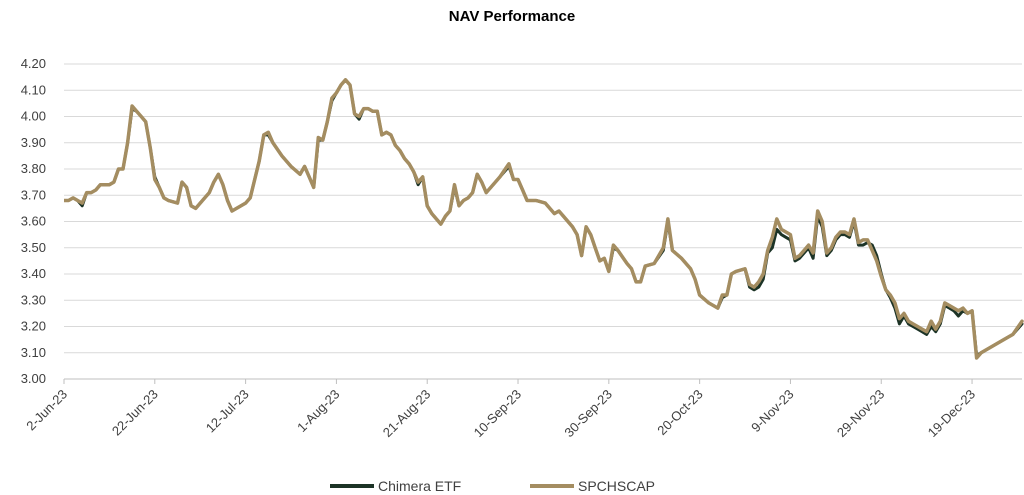 This screenshot has height=495, width=1024. Describe the element at coordinates (33, 299) in the screenshot. I see `y-tick-label: 3.30` at that location.